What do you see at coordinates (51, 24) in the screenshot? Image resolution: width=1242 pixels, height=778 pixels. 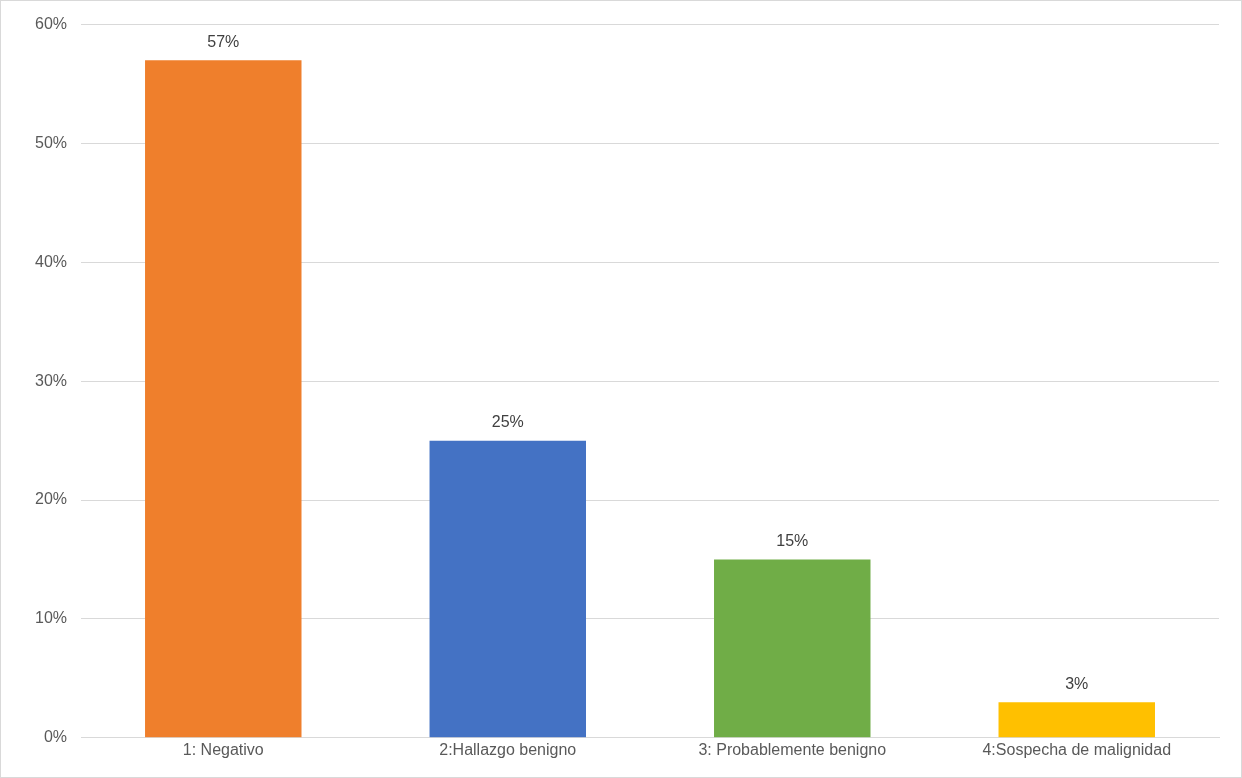 I see `y-tick-label: 60%` at bounding box center [51, 24].